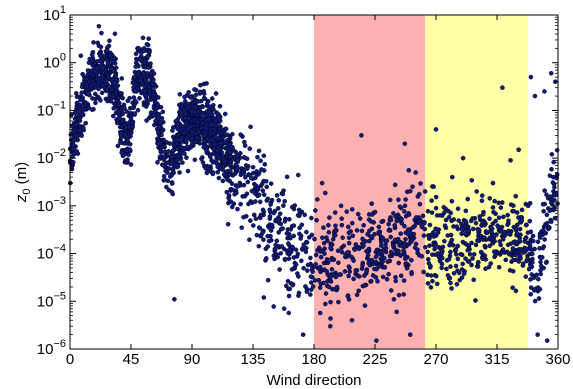  What do you see at coordinates (474, 254) in the screenshot?
I see `data-point-1900` at bounding box center [474, 254].